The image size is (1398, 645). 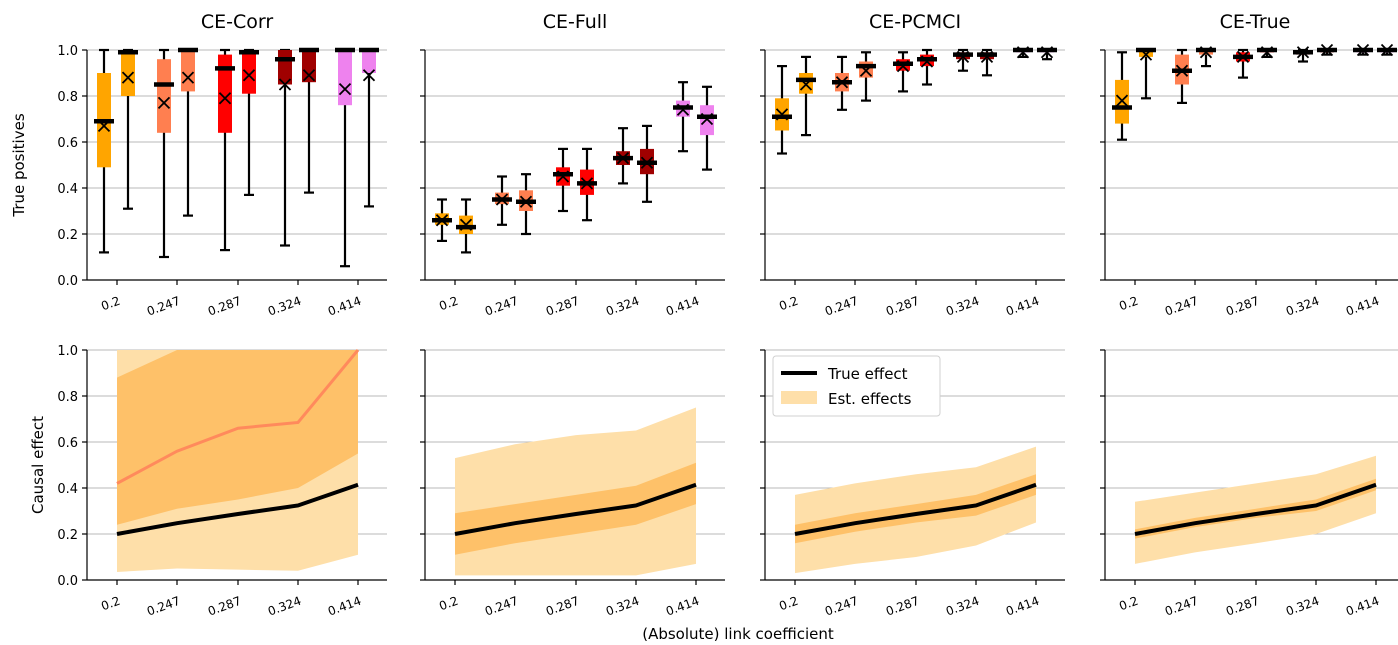 I want to click on panel-box-2: 0.2 0.247 0.287 0.324 0.414 CE-Full, so click(x=572, y=165).